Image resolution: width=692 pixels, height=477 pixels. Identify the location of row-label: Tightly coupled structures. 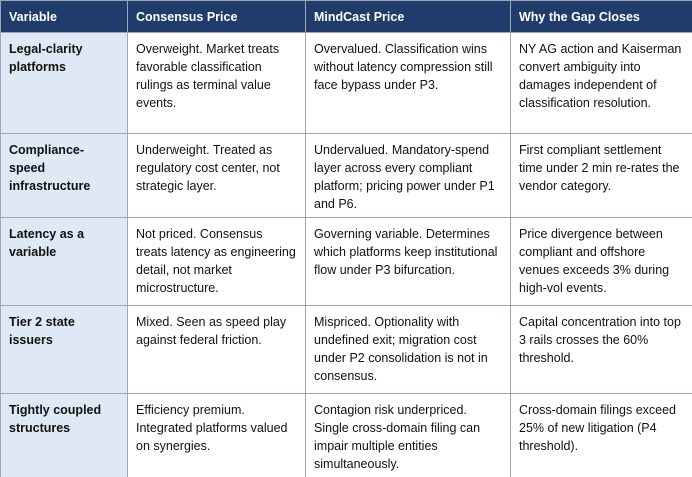
(64, 435).